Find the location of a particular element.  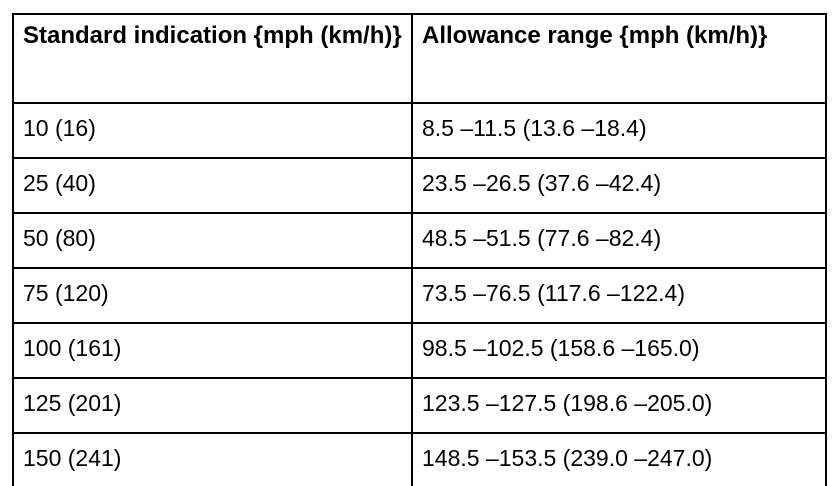

standard-indication-cell: 50 (80) is located at coordinates (212, 240).